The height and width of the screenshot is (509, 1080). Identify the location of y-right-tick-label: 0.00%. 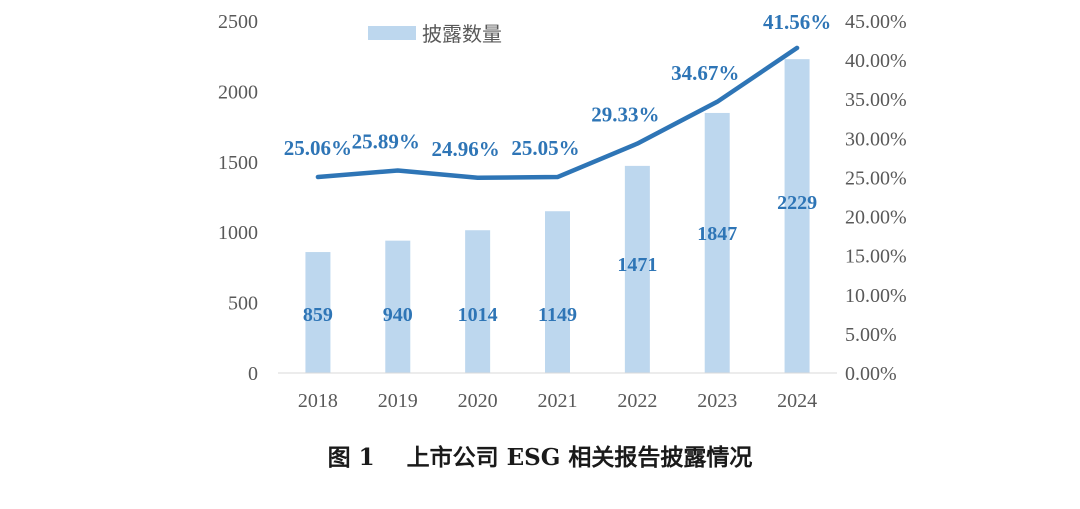
(871, 374).